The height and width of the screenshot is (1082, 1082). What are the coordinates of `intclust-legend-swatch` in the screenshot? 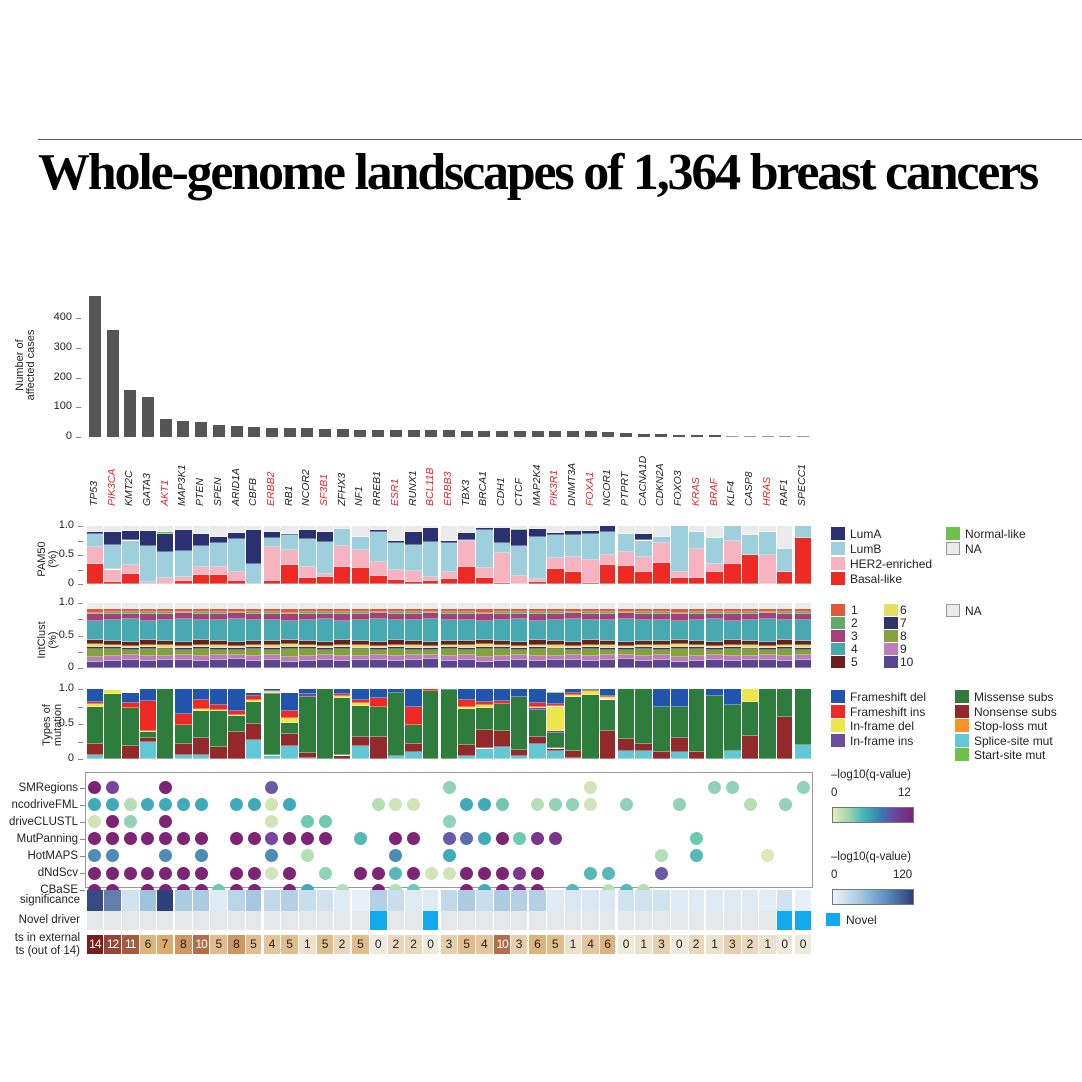 It's located at (891, 636).